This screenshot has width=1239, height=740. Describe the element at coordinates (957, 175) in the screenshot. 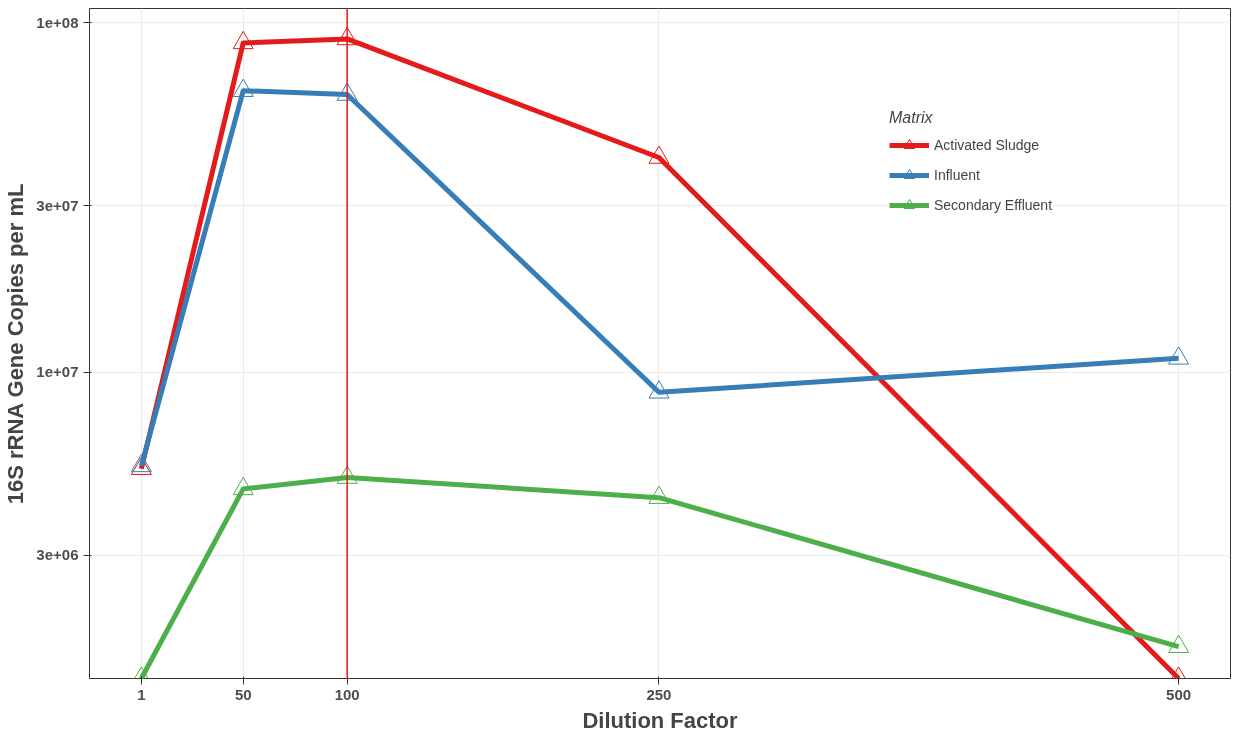

I see `legend-label: Influent` at that location.